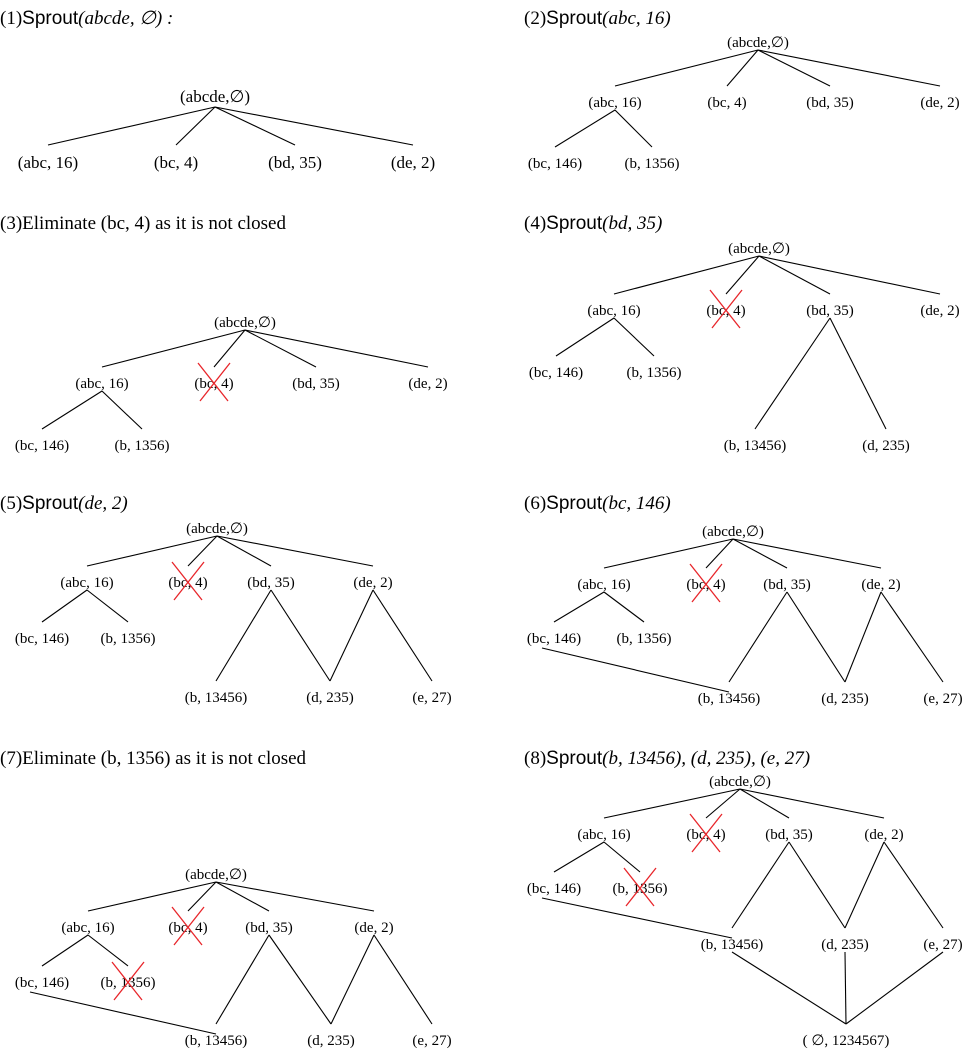  I want to click on panel-number: (2), so click(535, 18).